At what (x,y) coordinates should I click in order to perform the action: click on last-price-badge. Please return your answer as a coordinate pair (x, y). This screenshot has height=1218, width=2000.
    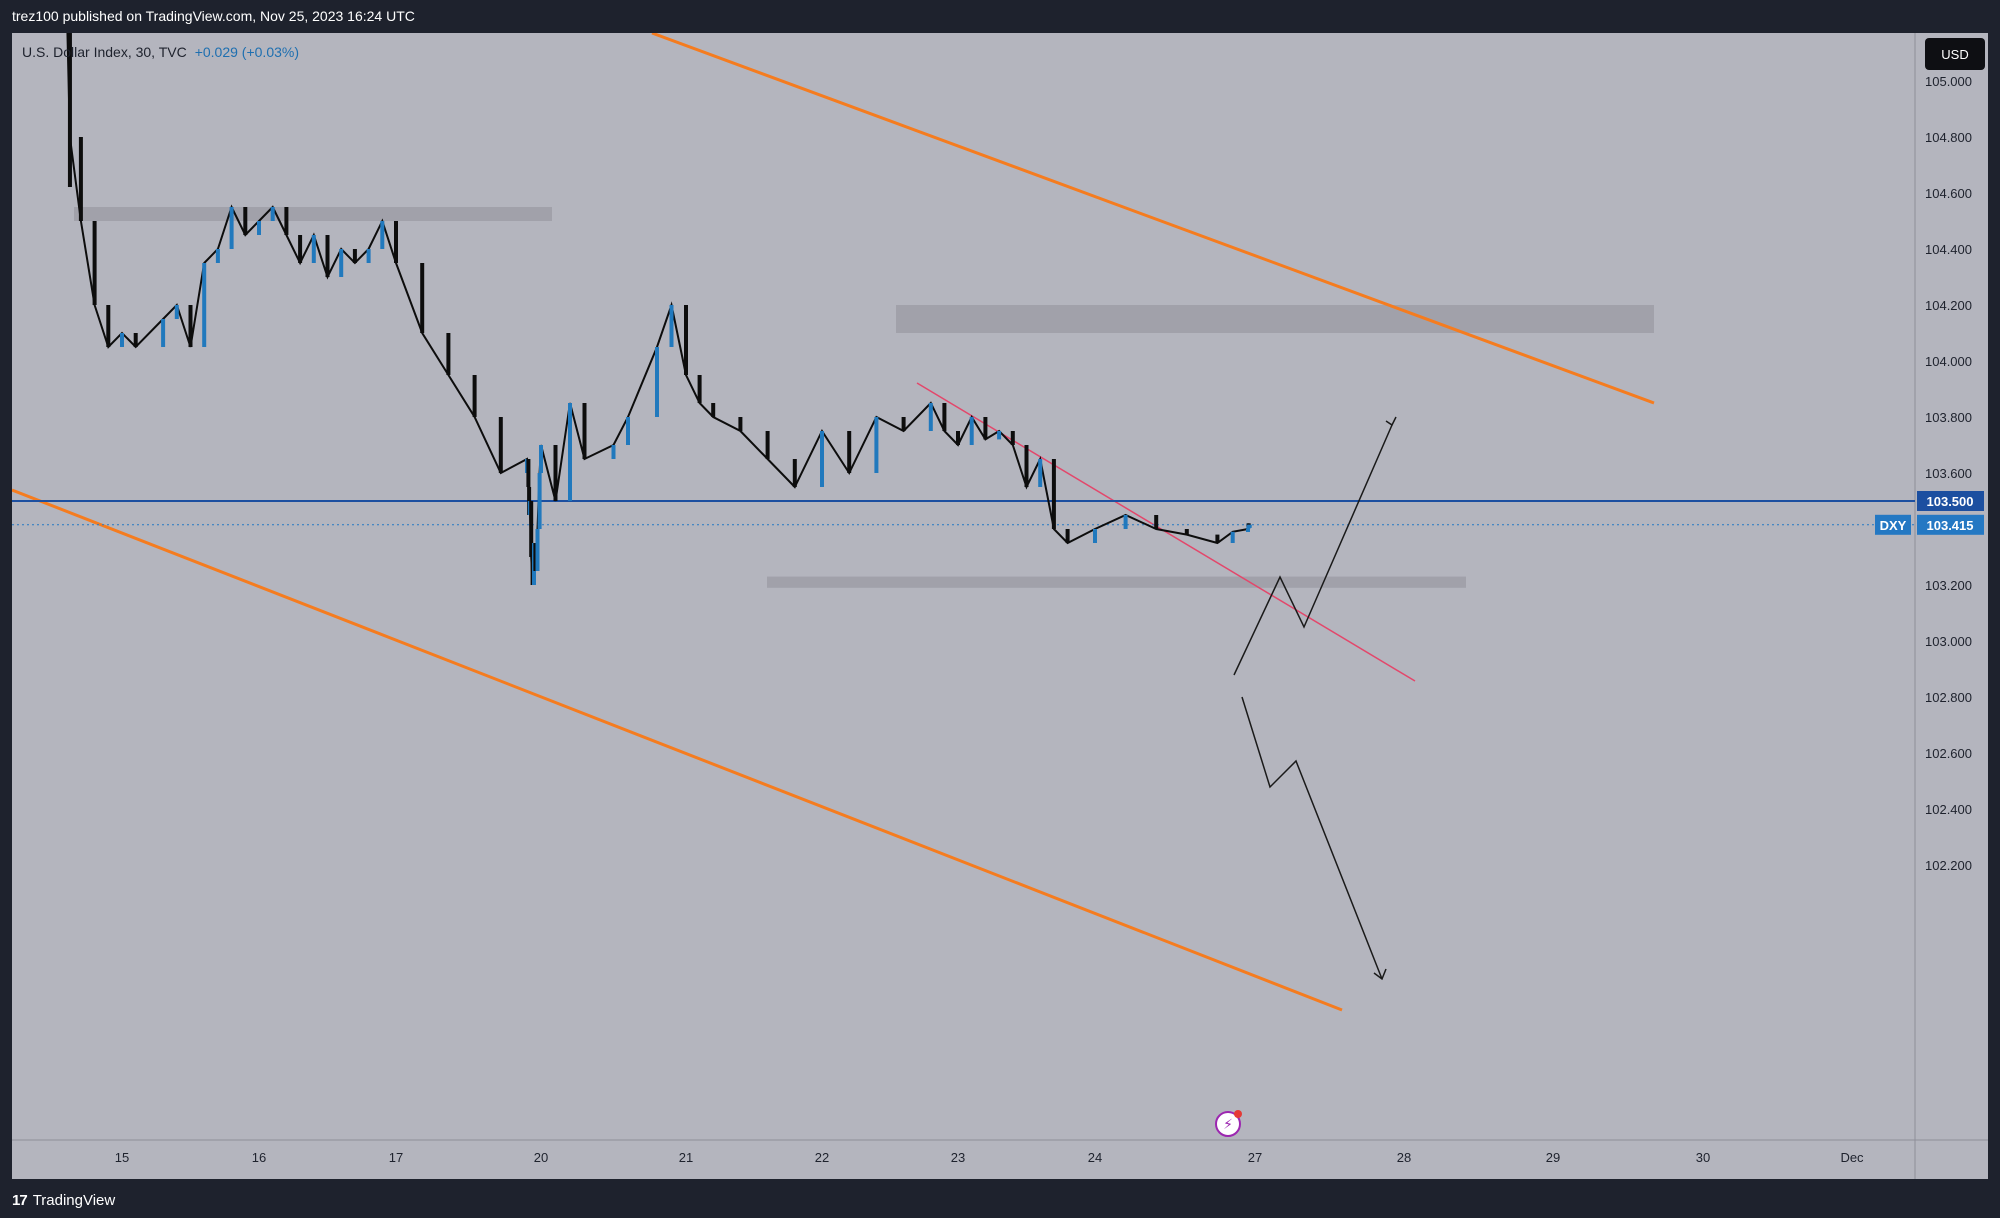
    Looking at the image, I should click on (1950, 524).